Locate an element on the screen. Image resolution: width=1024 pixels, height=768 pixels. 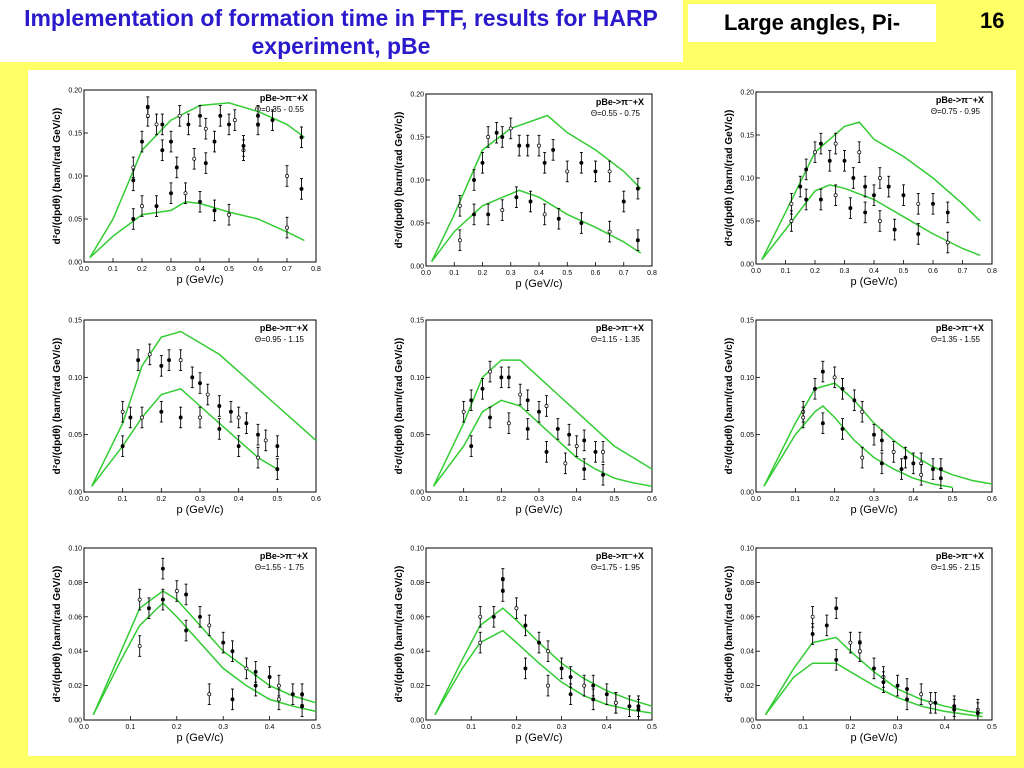
angle-range-label: Θ=1.35 - 1.55 is located at coordinates (956, 339).